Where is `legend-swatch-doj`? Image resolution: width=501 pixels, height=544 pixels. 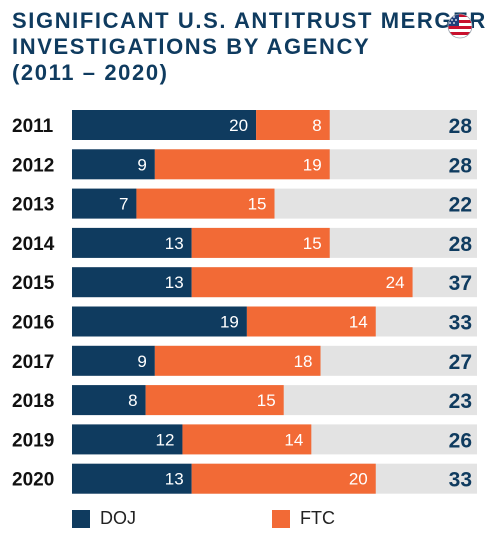
legend-swatch-doj is located at coordinates (81, 518).